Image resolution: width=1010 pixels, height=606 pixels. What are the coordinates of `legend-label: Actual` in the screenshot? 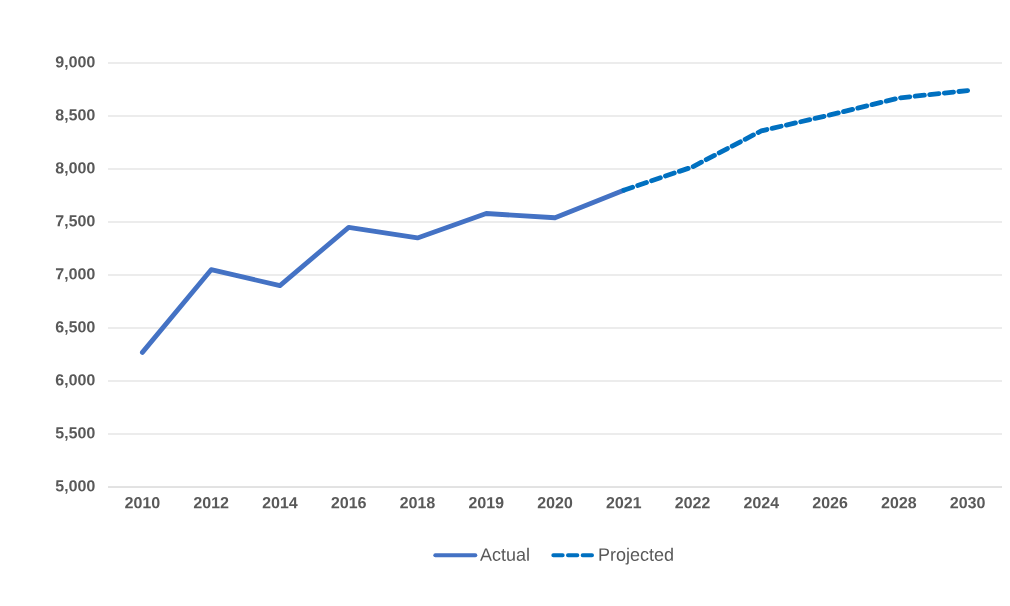 It's located at (504, 554).